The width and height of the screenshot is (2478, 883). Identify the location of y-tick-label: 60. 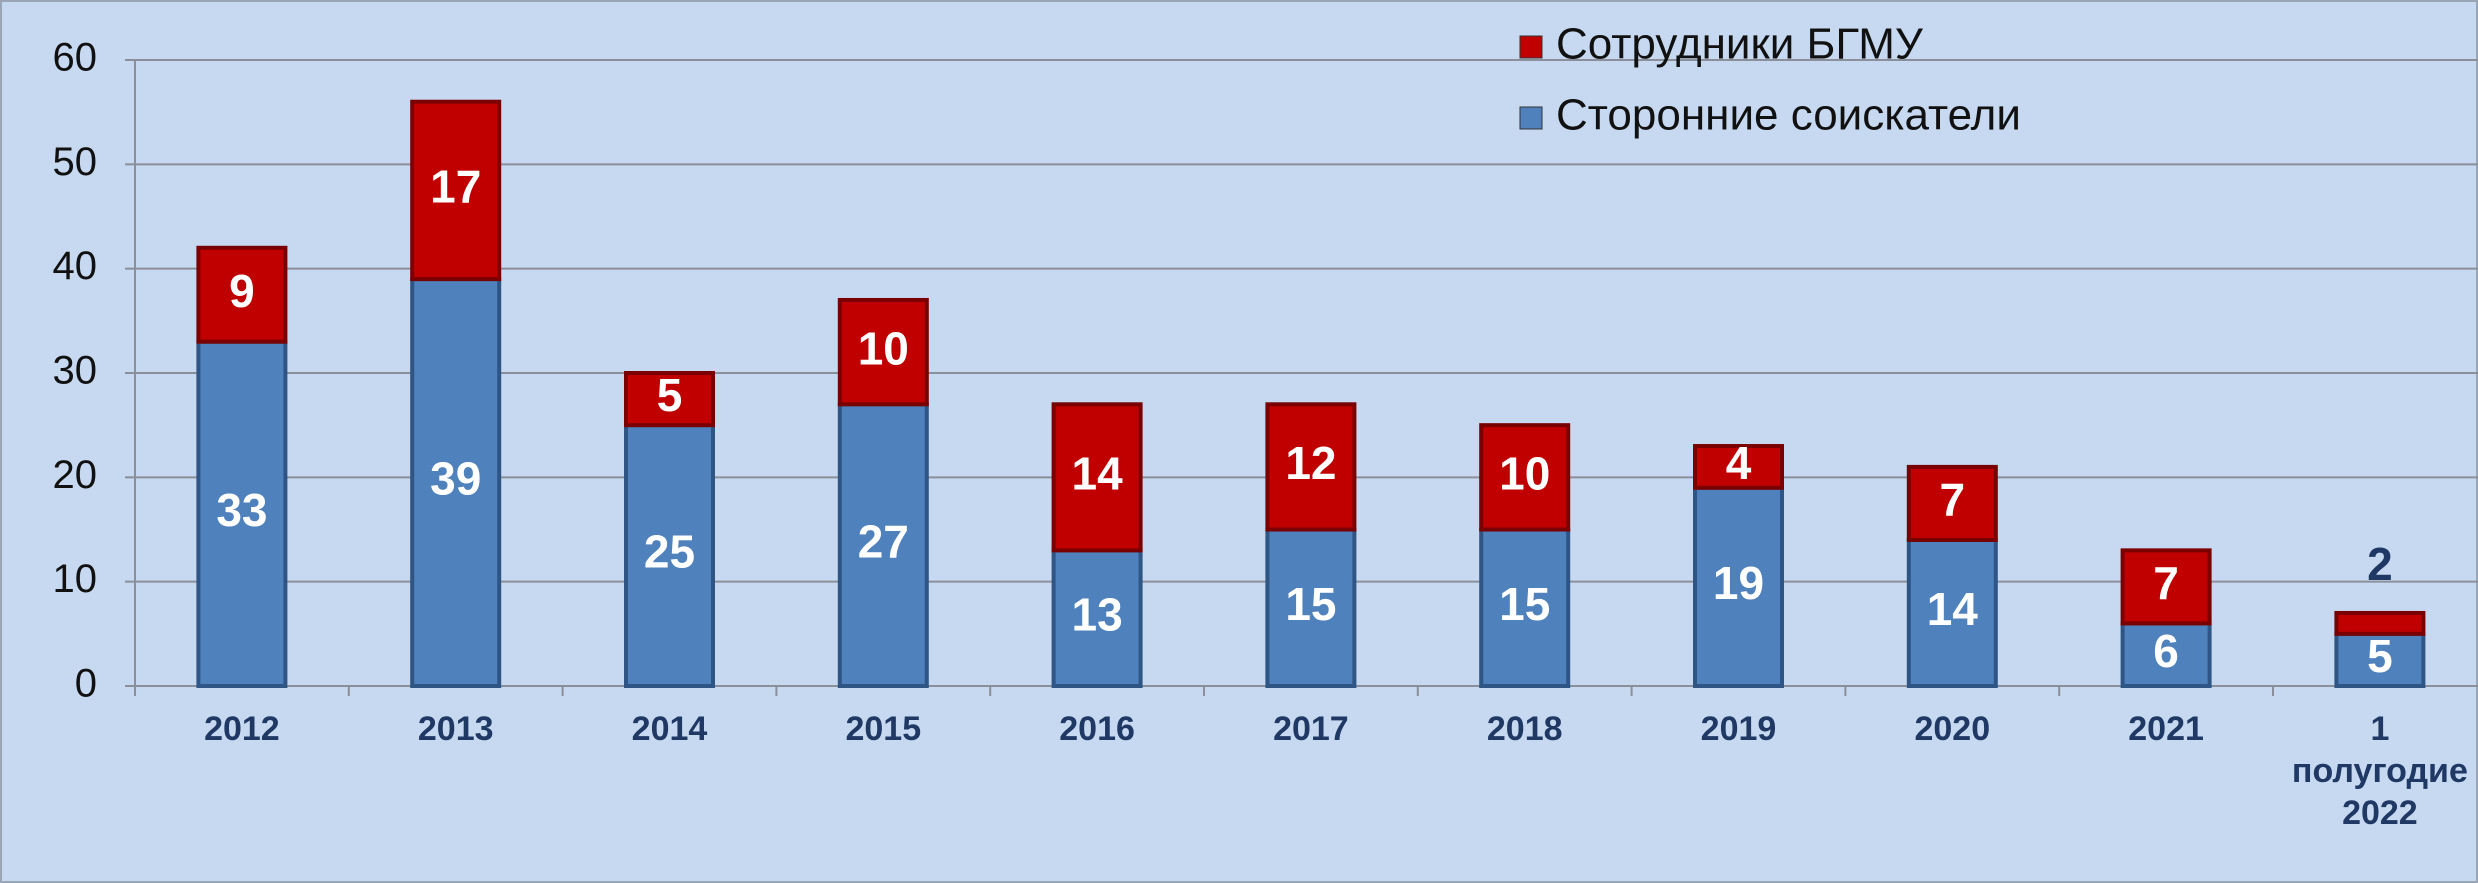
(75, 58).